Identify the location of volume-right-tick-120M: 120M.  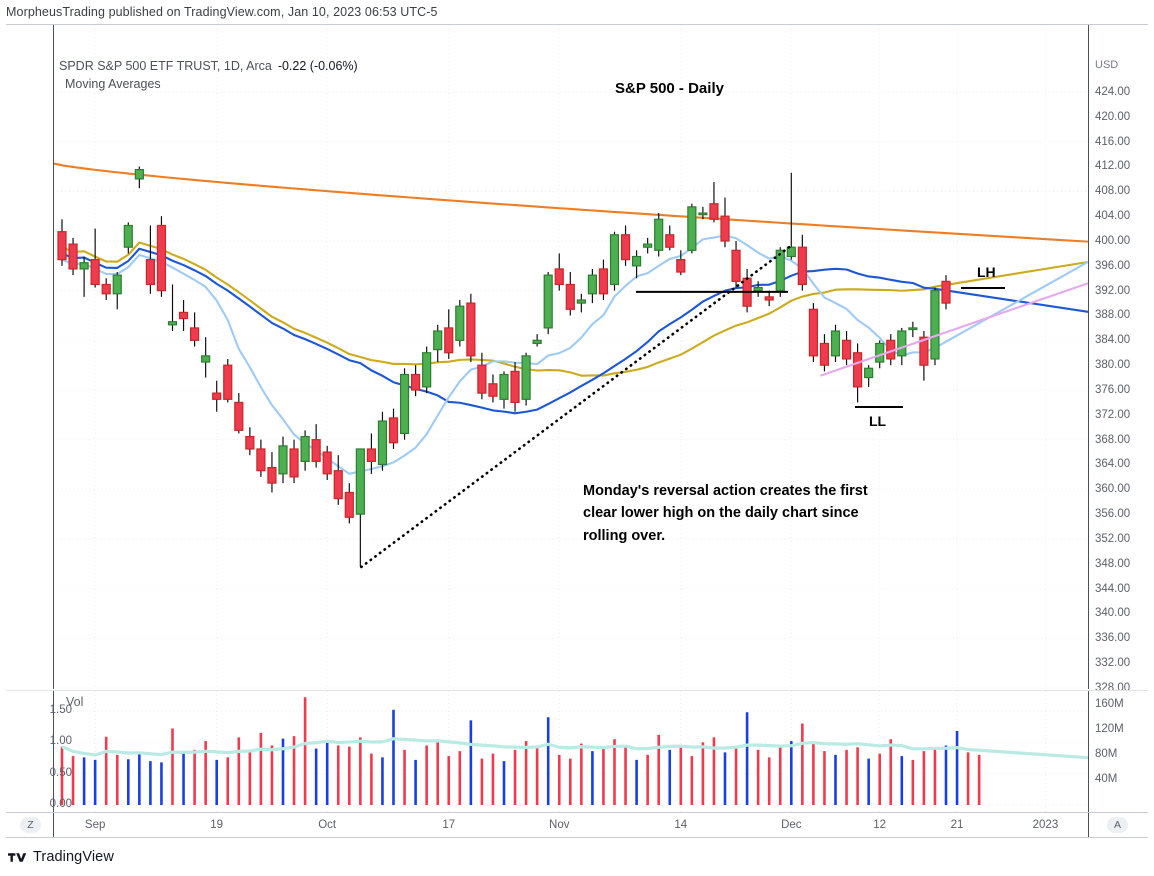
(1109, 728).